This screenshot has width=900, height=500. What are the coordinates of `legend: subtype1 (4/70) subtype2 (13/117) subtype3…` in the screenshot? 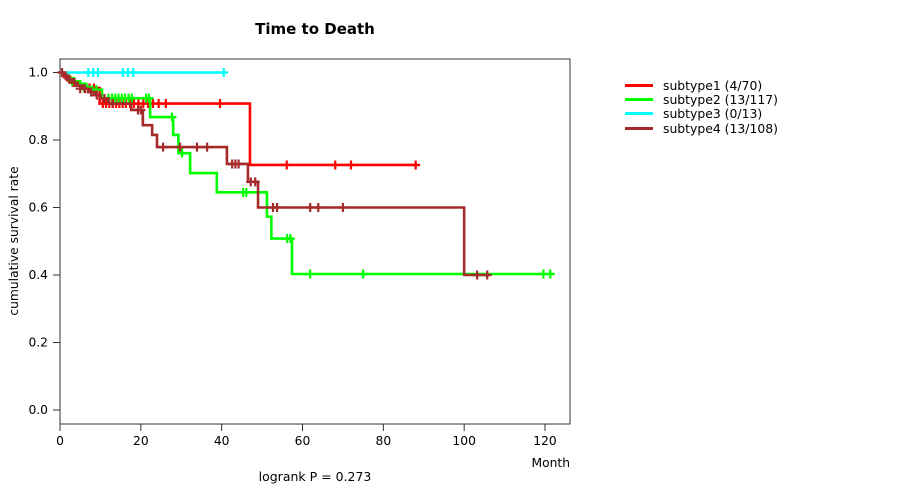 It's located at (701, 107).